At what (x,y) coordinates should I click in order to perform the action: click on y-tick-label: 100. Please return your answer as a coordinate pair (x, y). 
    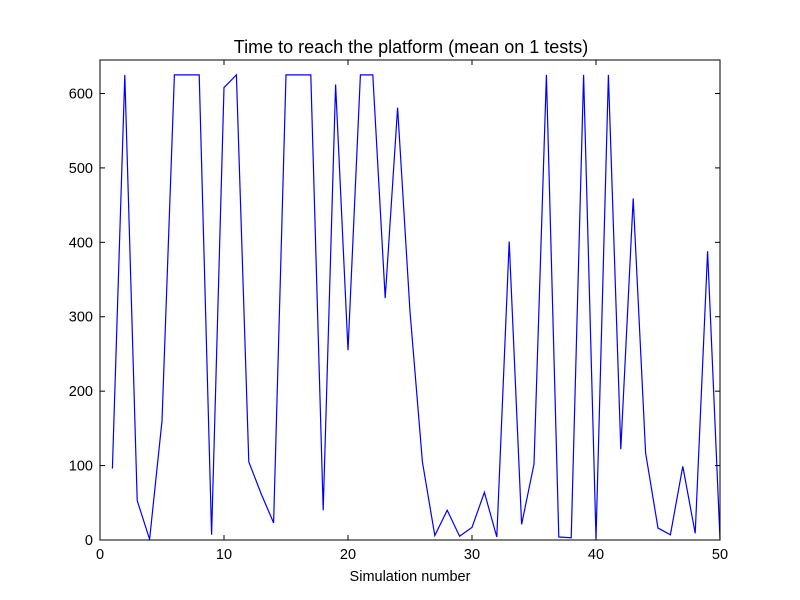
    Looking at the image, I should click on (81, 467).